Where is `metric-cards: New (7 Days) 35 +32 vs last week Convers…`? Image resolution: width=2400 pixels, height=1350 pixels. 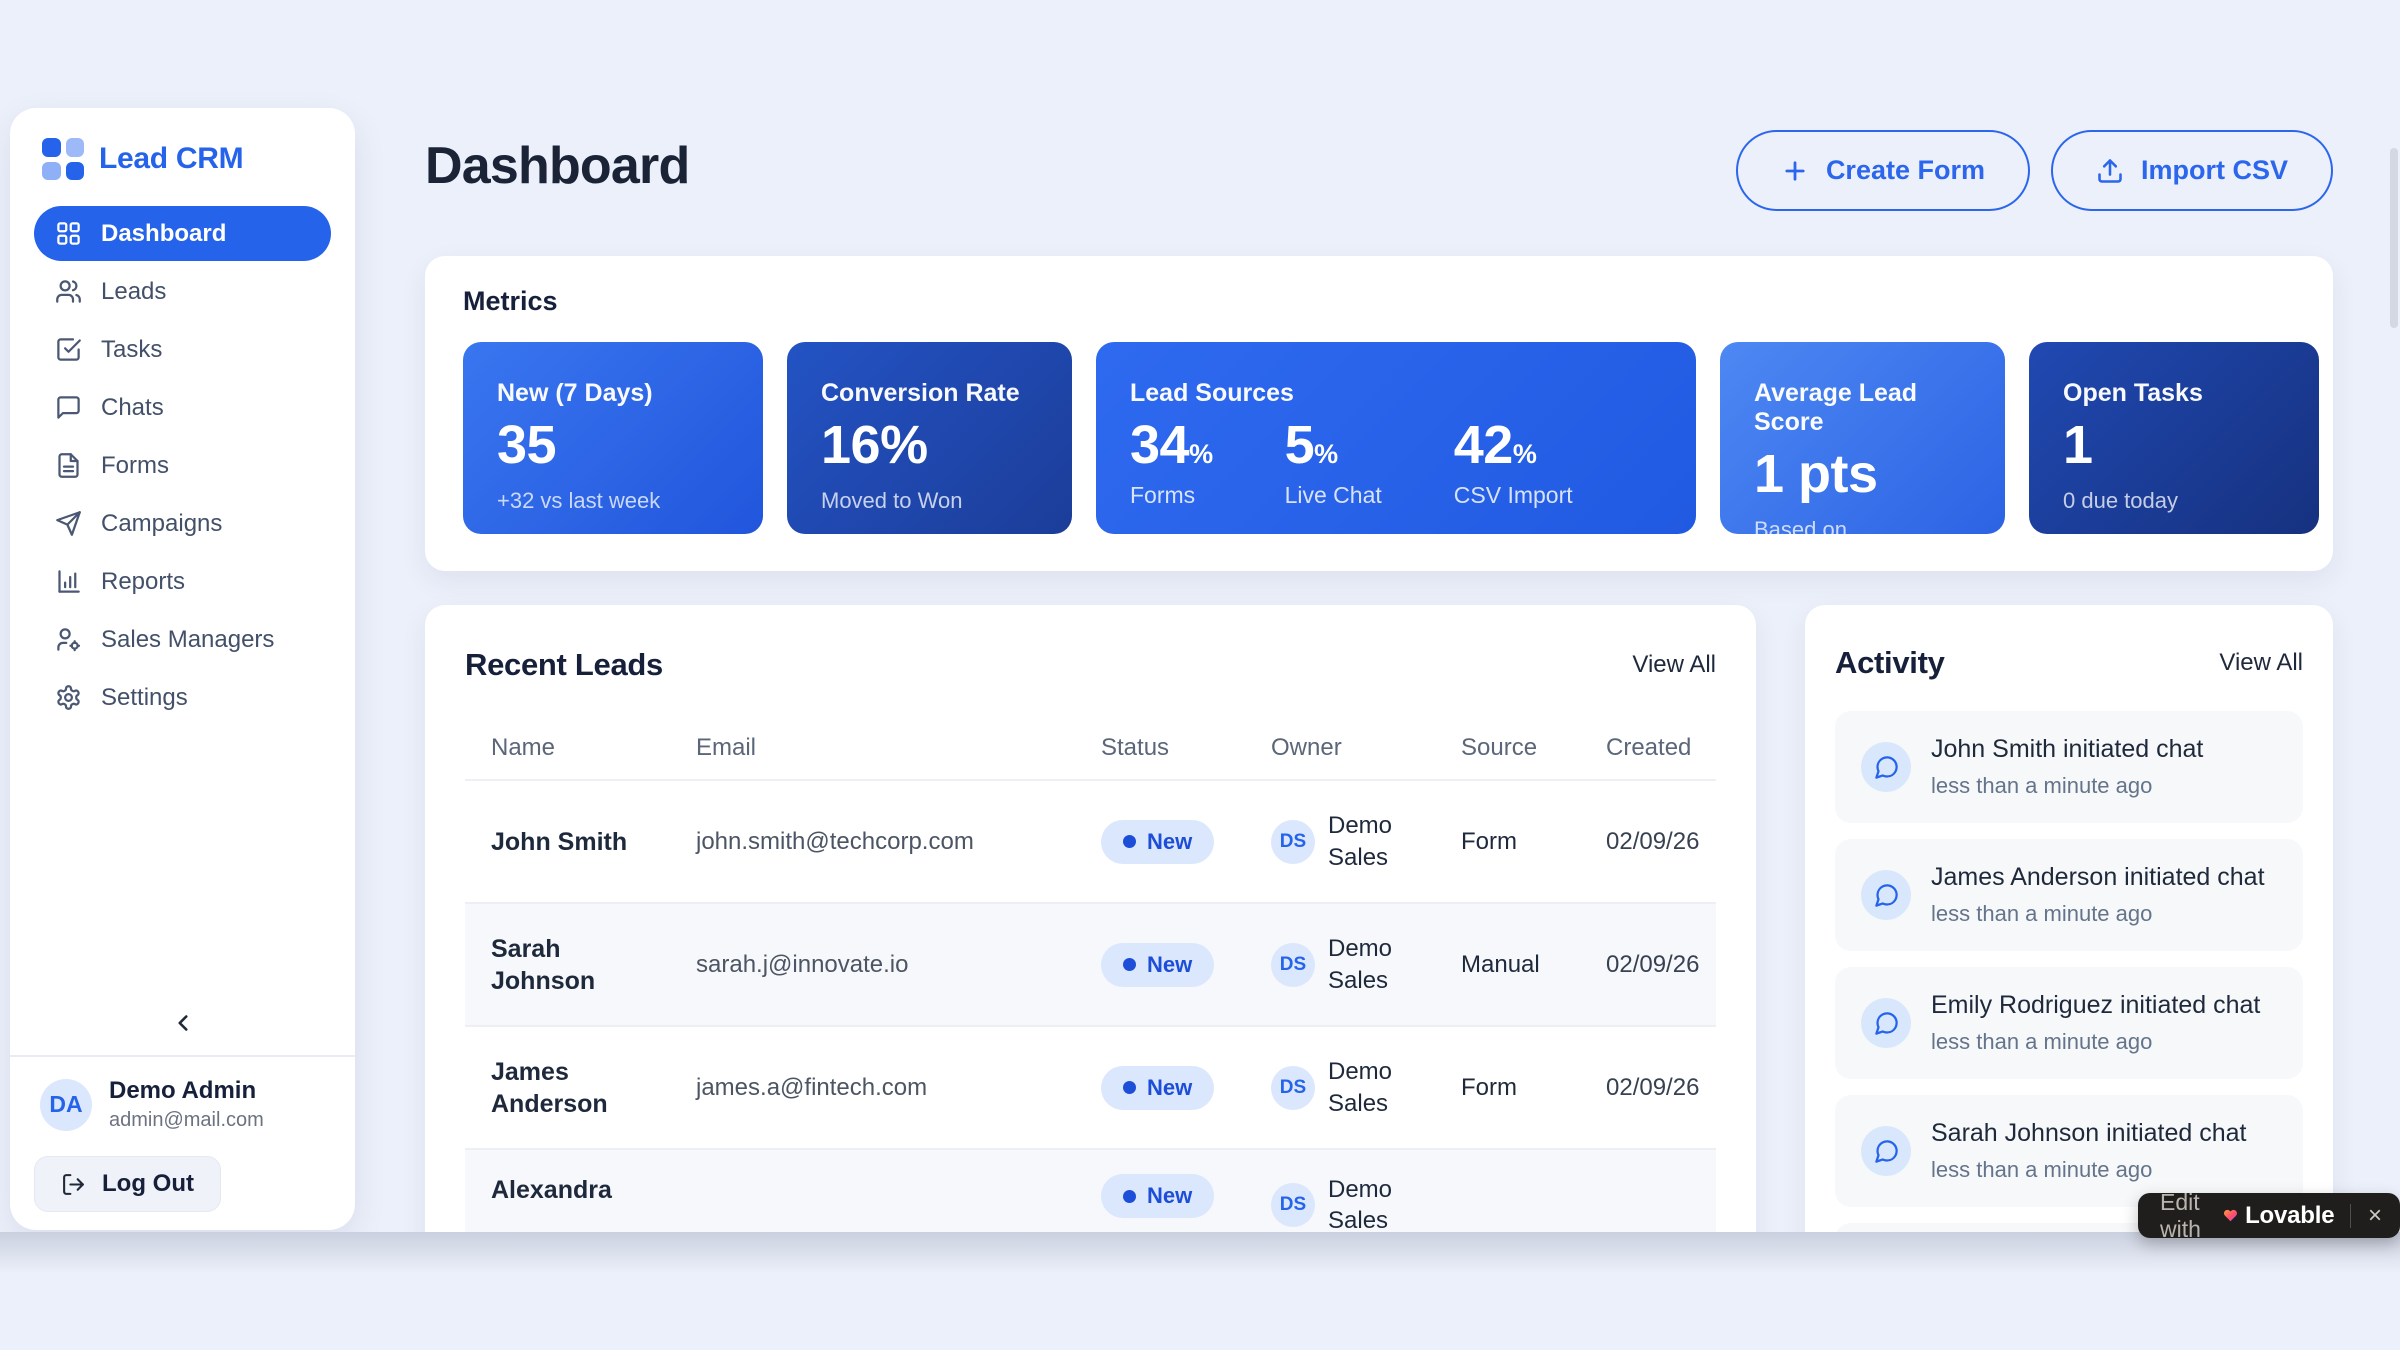 metric-cards: New (7 Days) 35 +32 vs last week Convers… is located at coordinates (1391, 455).